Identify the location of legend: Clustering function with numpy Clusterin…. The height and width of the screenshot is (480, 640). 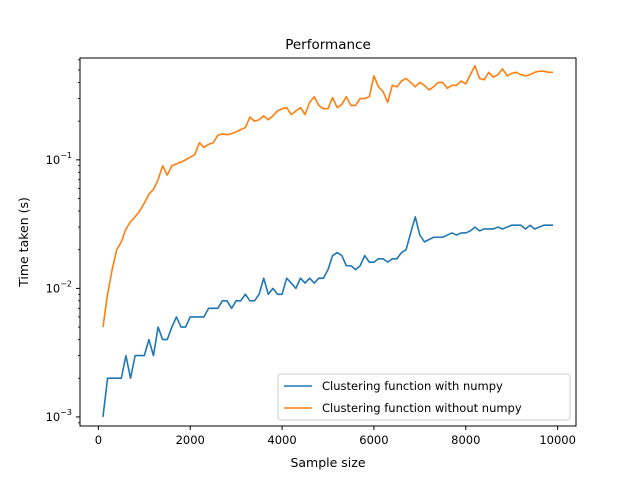
(424, 397).